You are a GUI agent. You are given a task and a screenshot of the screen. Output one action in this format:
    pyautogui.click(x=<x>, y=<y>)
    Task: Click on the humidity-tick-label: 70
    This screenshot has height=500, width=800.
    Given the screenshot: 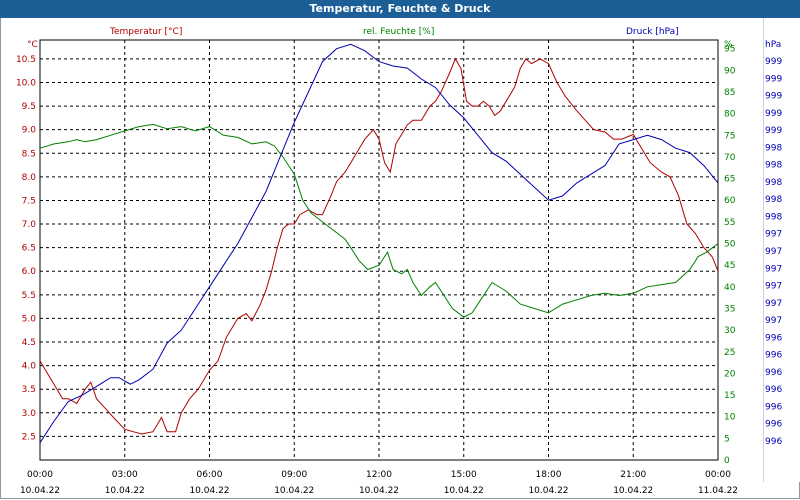 What is the action you would take?
    pyautogui.click(x=730, y=158)
    